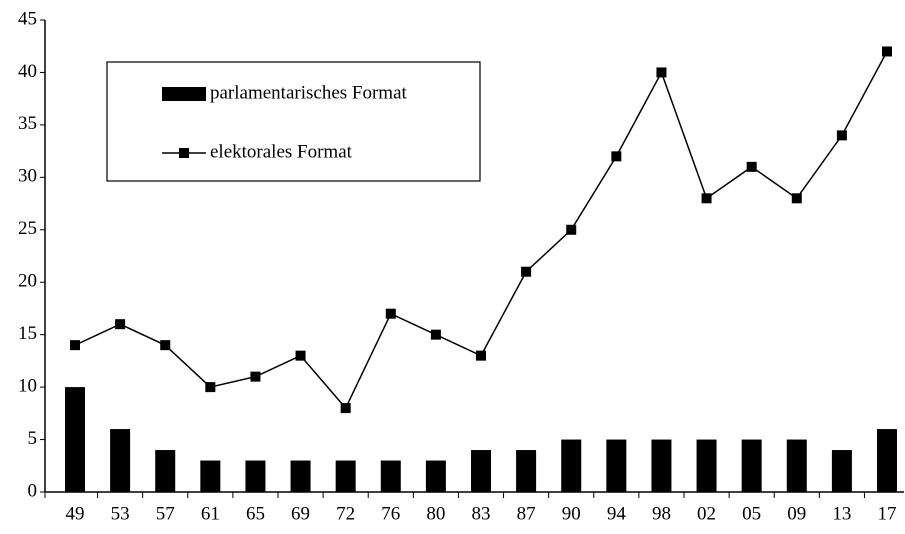 The width and height of the screenshot is (905, 534). Describe the element at coordinates (27, 228) in the screenshot. I see `y-tick-label: 25` at that location.